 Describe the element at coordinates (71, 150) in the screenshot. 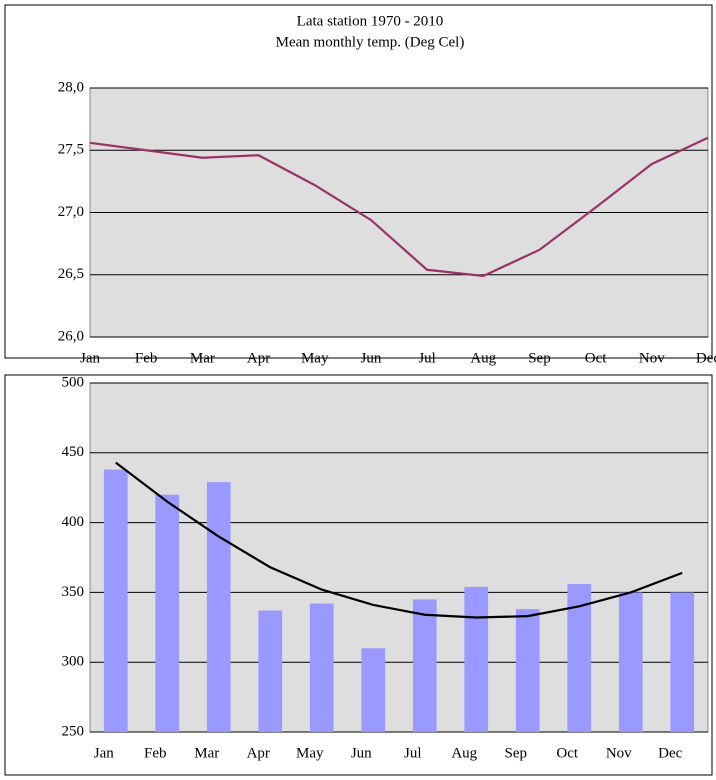

I see `y-tick-label: 27,5` at that location.